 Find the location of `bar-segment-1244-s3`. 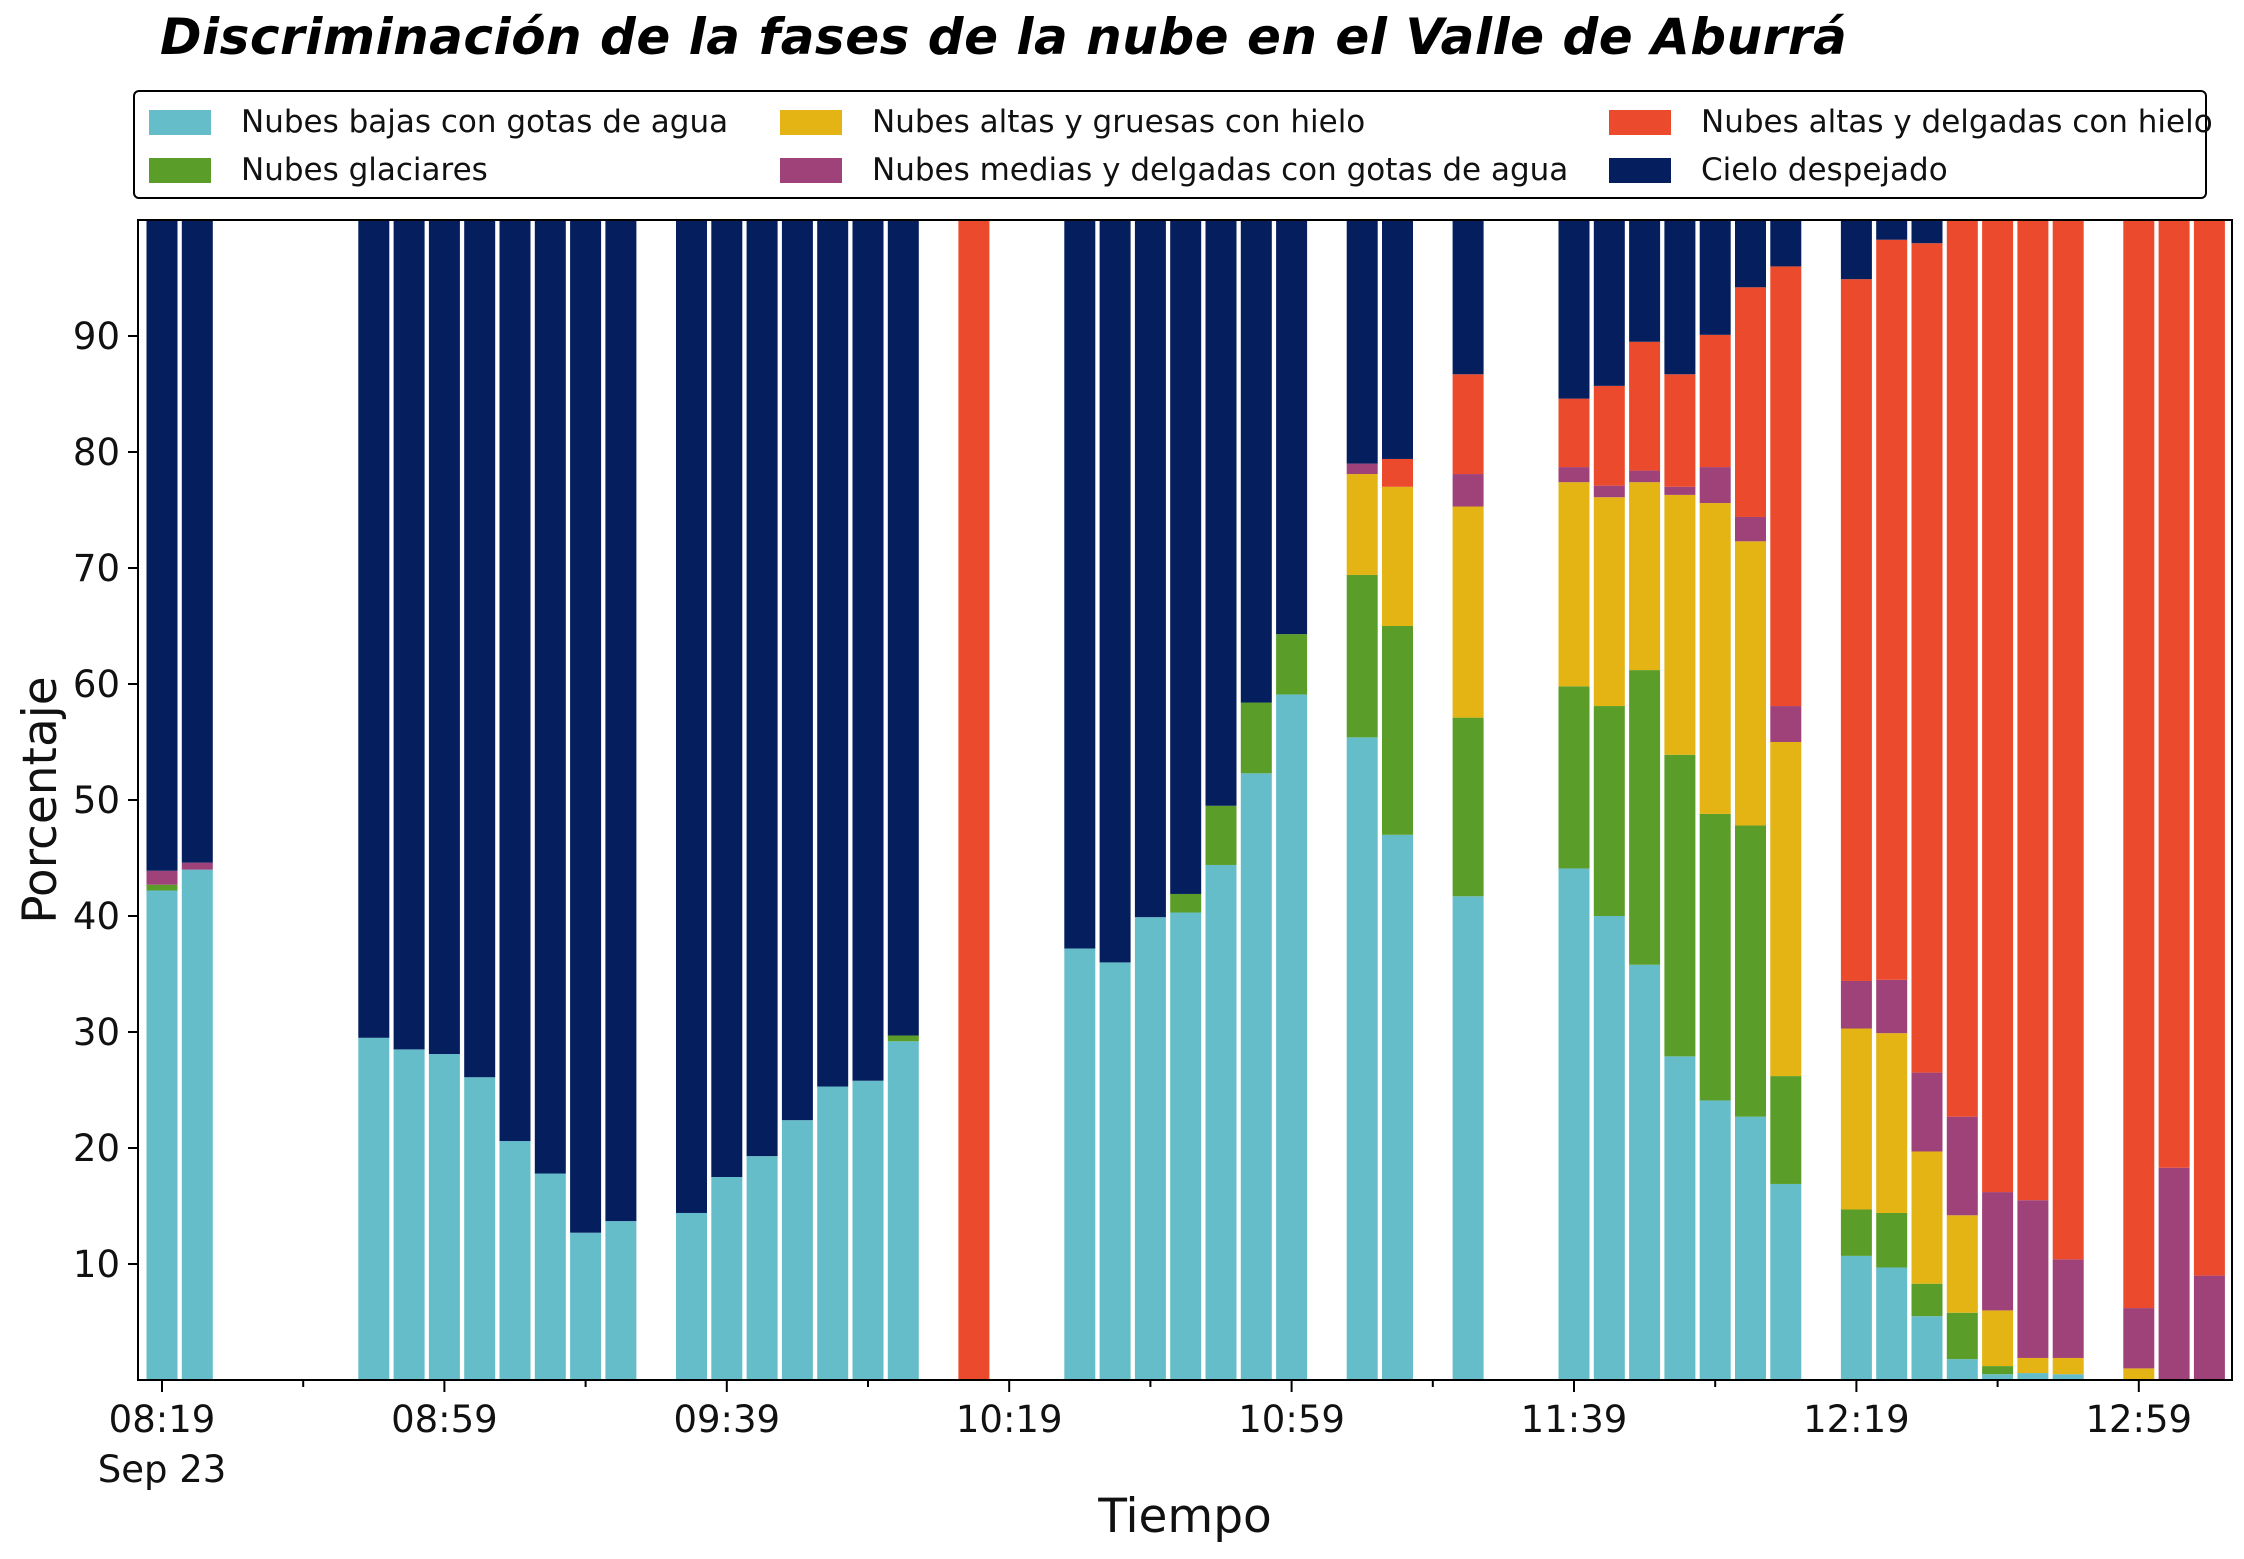

bar-segment-1244-s3 is located at coordinates (2033, 1279).